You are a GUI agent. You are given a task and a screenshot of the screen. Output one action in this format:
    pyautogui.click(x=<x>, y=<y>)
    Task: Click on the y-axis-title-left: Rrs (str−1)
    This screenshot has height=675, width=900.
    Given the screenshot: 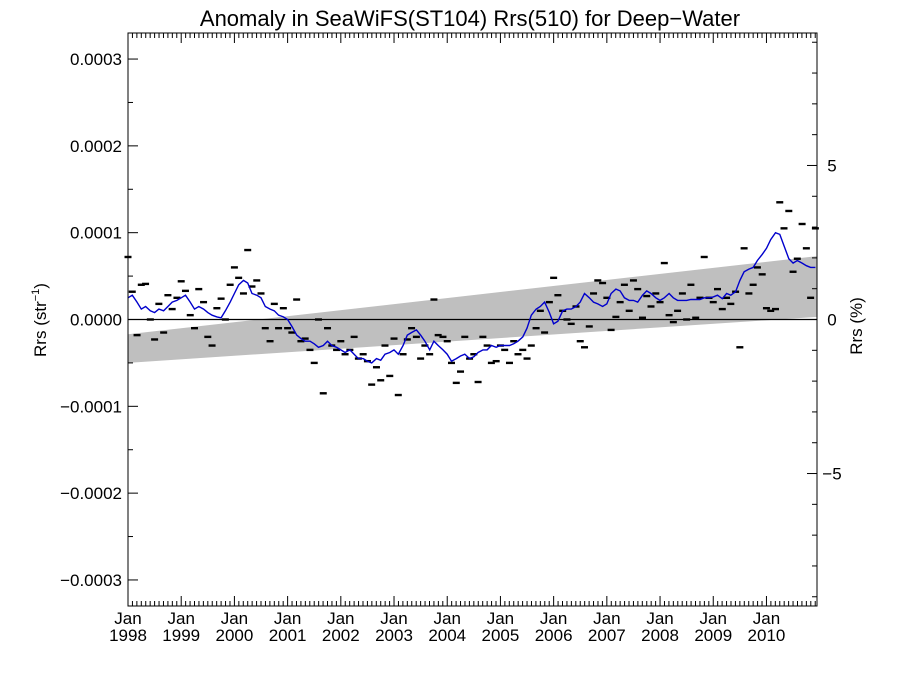 What is the action you would take?
    pyautogui.click(x=40, y=320)
    